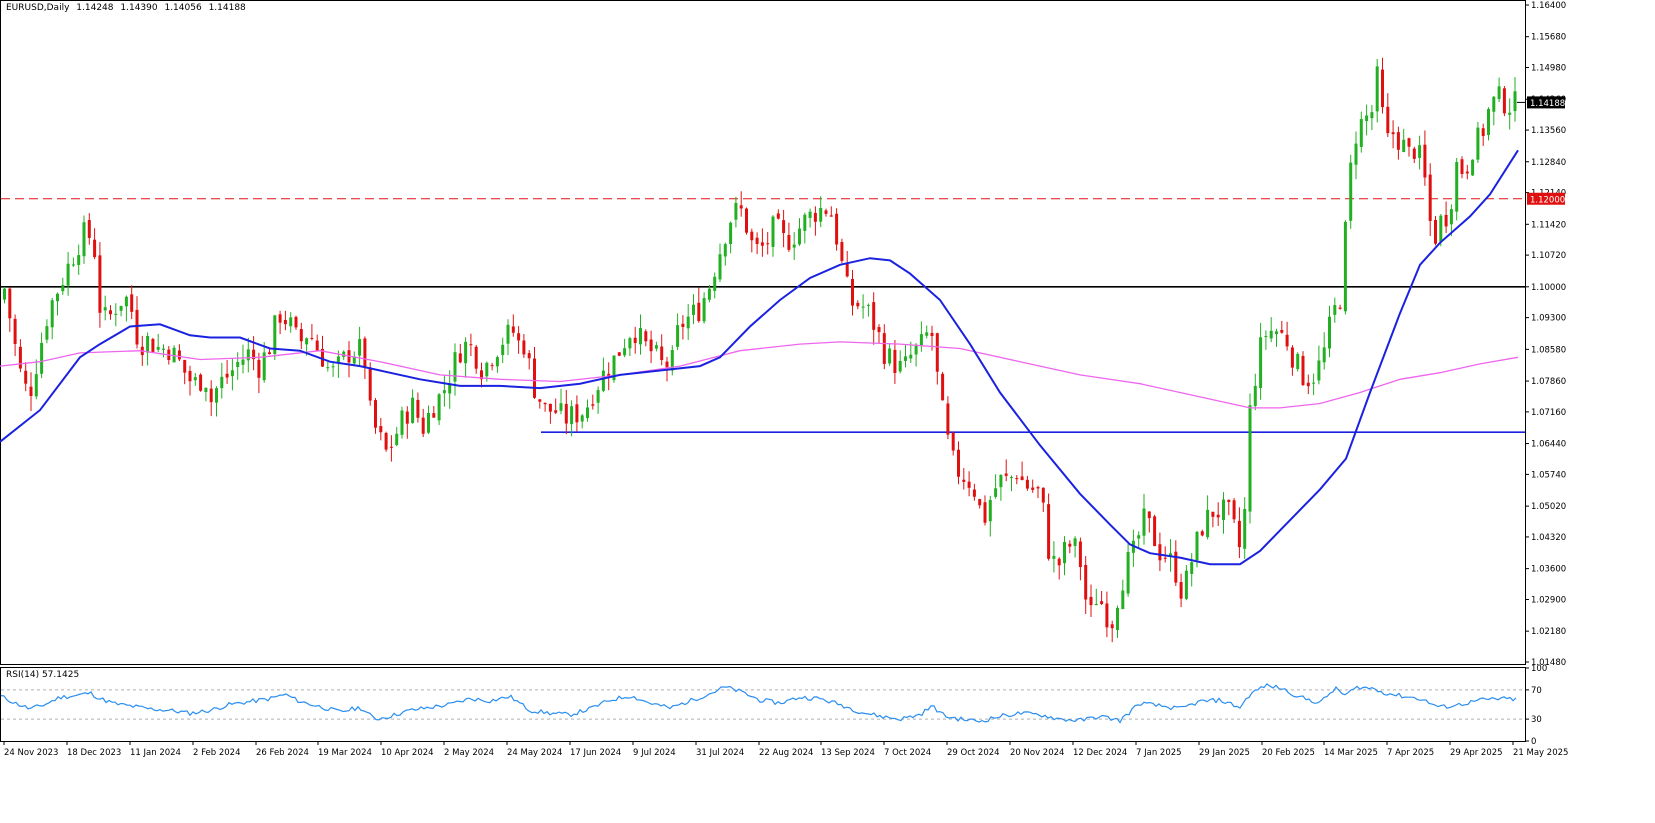  I want to click on price-axis-label: 1.10720, so click(1548, 256).